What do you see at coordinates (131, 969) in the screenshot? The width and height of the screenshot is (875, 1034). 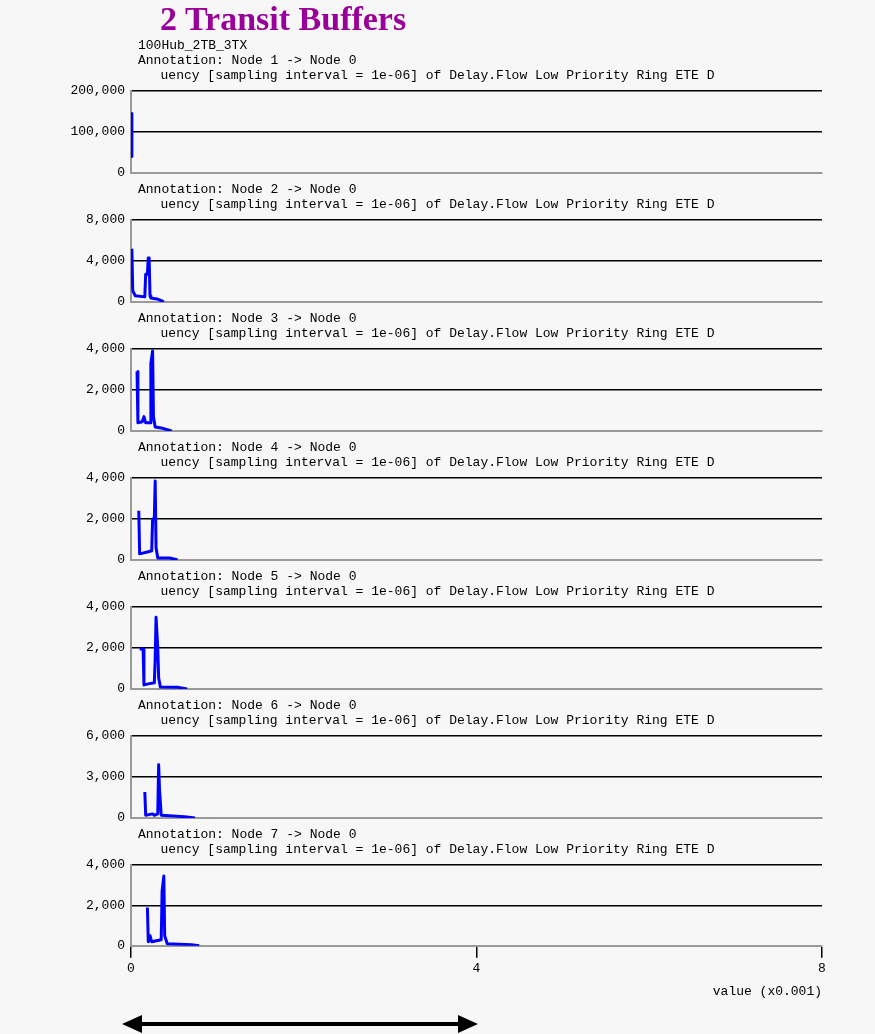 I see `x-tick-label: 0` at bounding box center [131, 969].